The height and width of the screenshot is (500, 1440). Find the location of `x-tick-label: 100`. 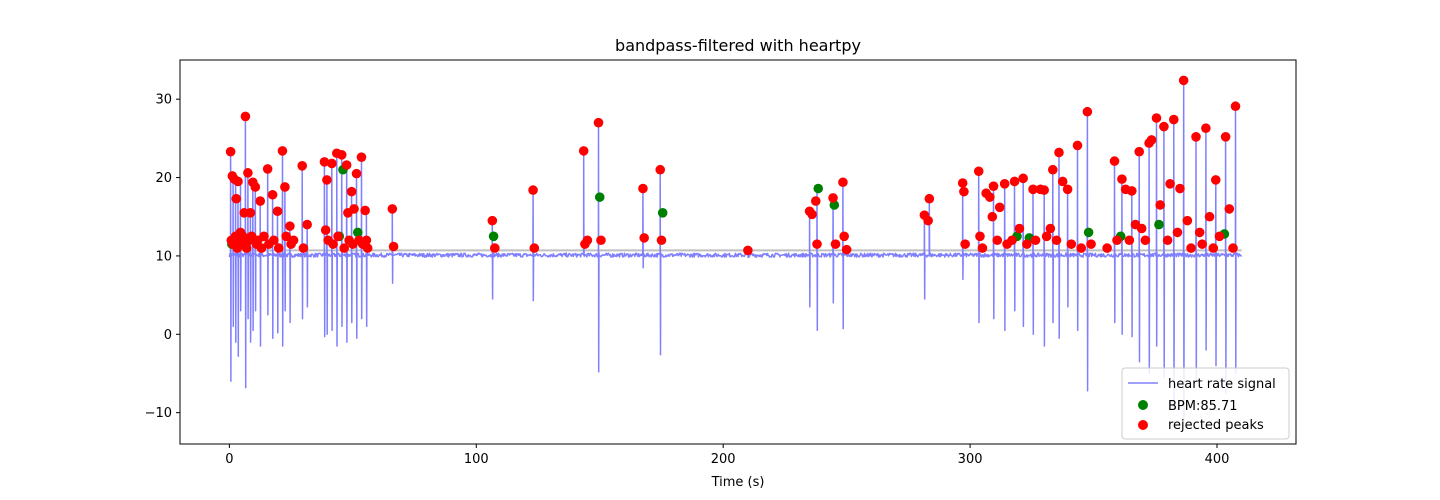

x-tick-label: 100 is located at coordinates (476, 459).